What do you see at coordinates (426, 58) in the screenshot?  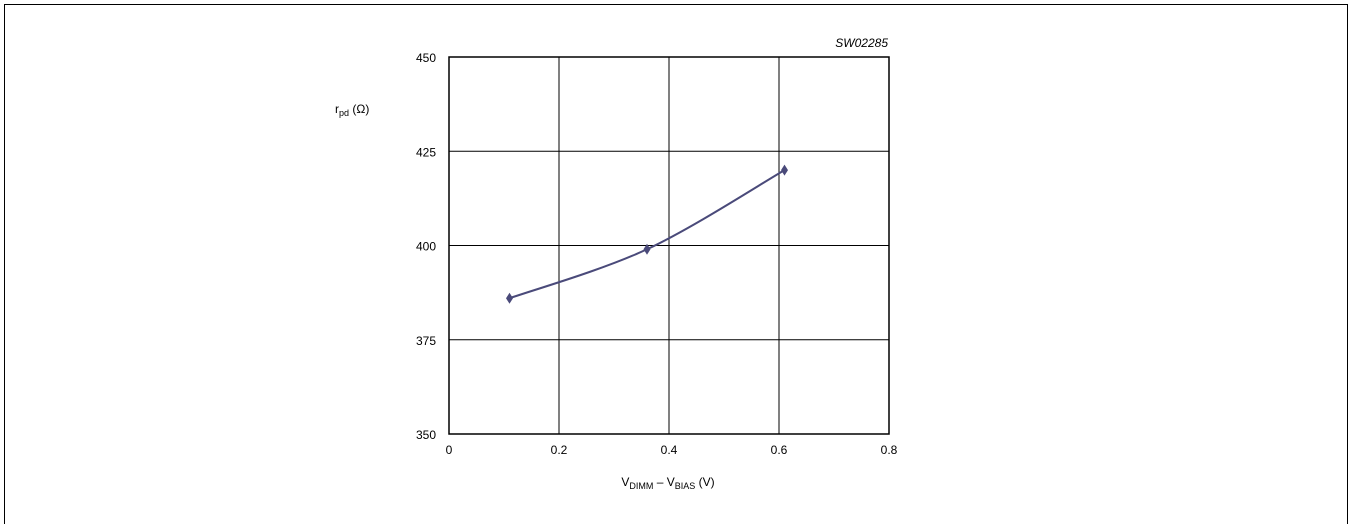 I see `y-tick-label: 450` at bounding box center [426, 58].